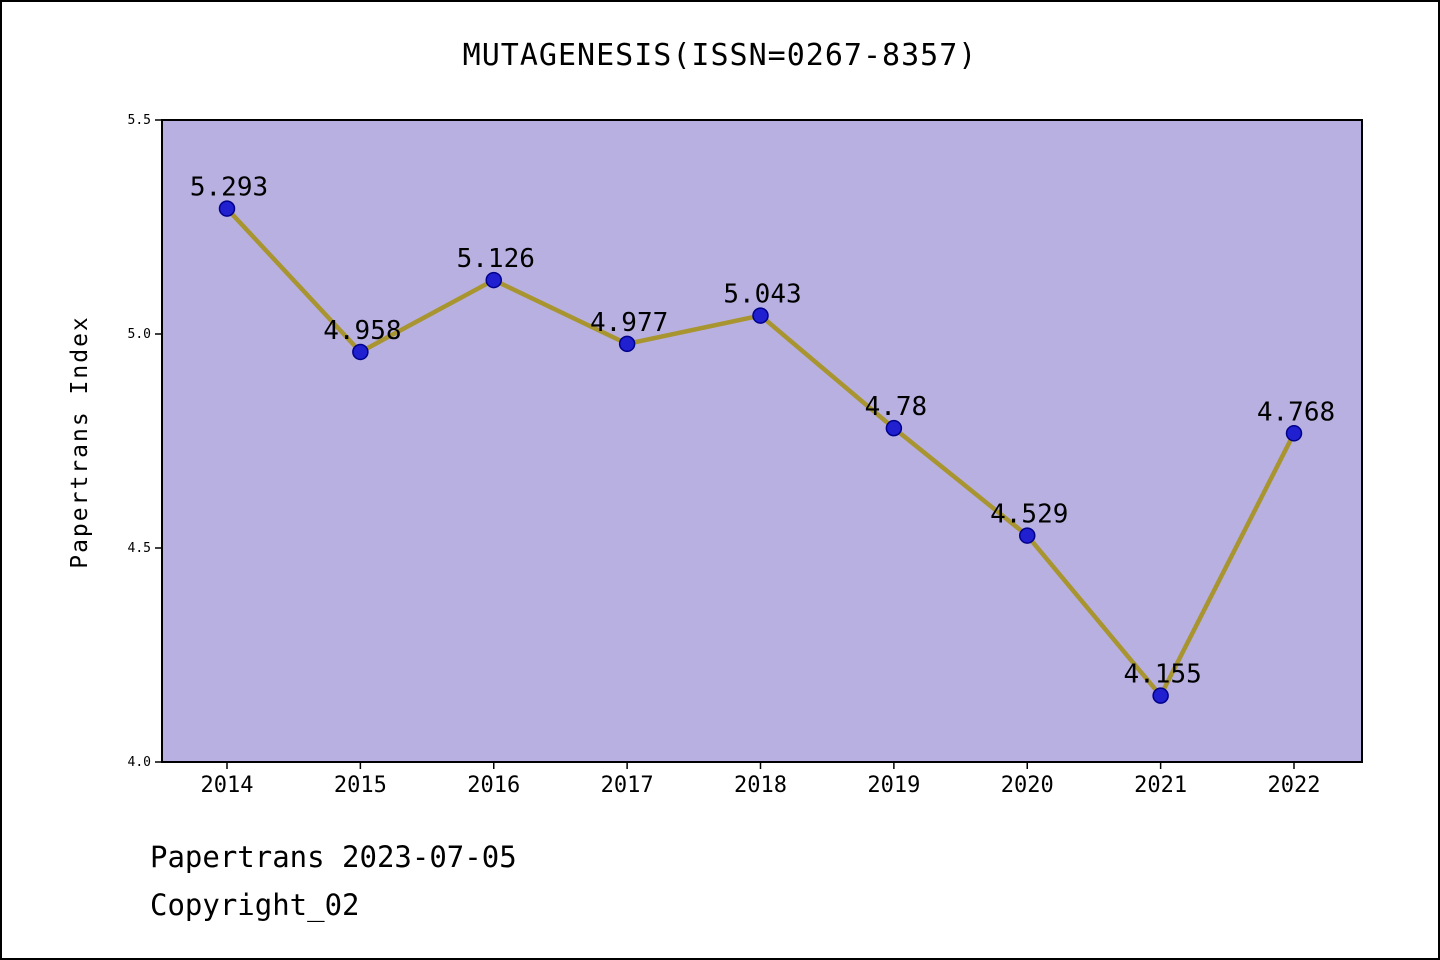 Image resolution: width=1440 pixels, height=960 pixels. I want to click on svg-text: 4.958, so click(362, 331).